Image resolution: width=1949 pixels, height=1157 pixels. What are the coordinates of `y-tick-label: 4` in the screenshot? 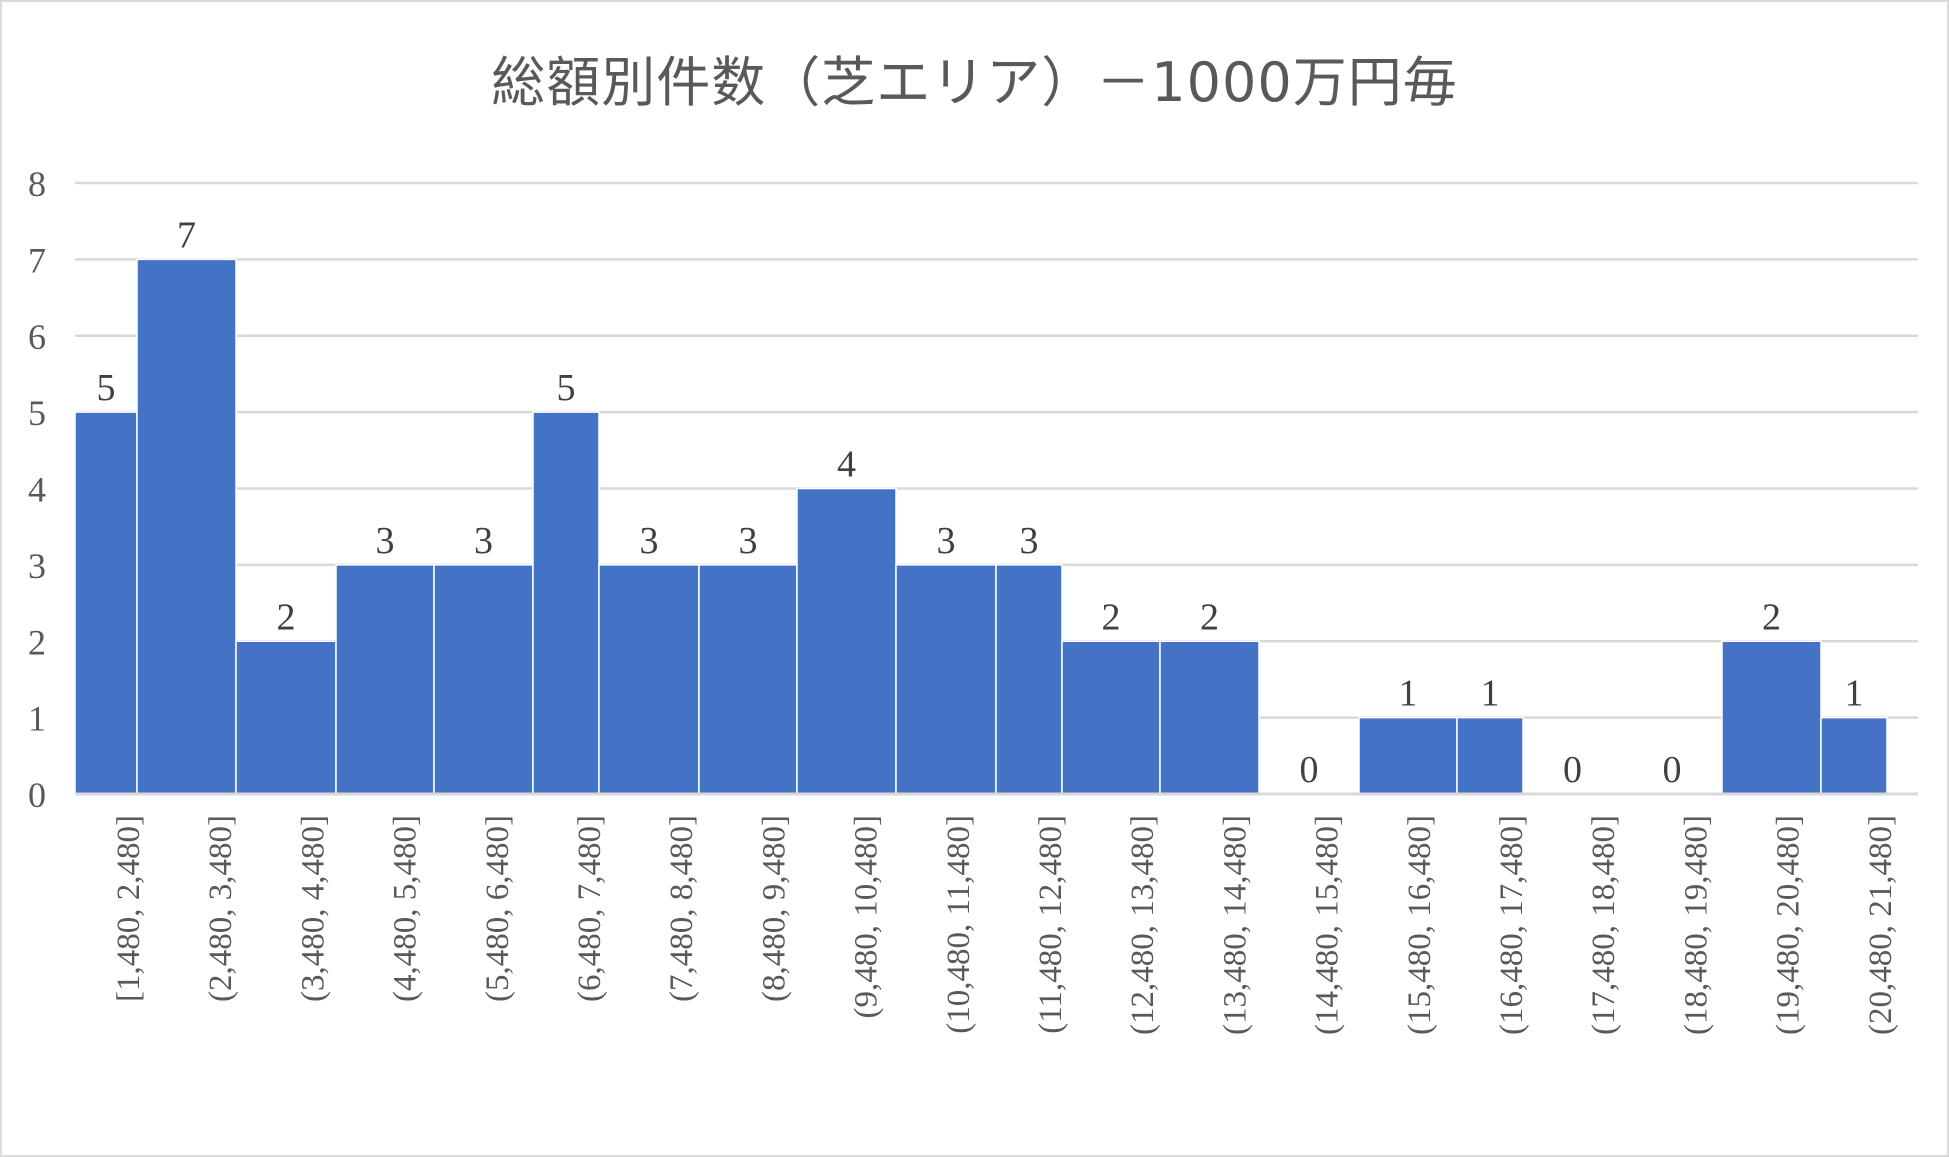 It's located at (37, 490).